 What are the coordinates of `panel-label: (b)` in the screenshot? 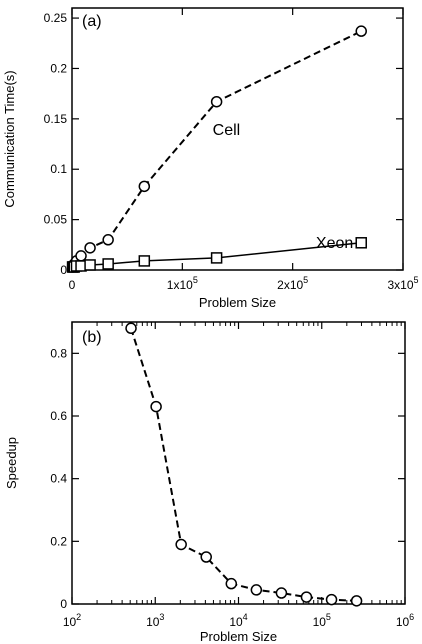 It's located at (92, 337).